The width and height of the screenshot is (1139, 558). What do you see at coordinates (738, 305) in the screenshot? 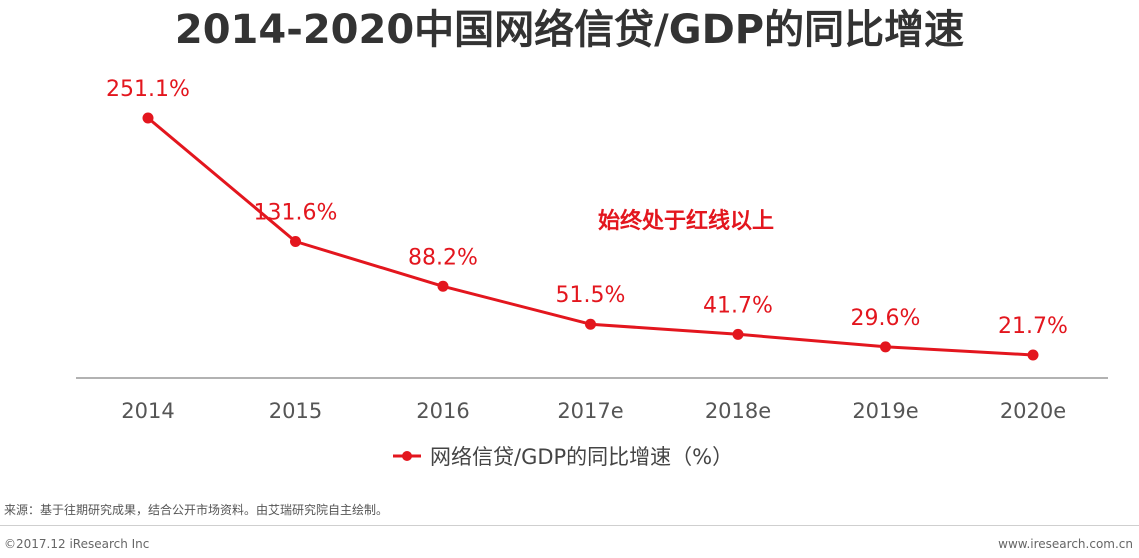
I see `data-label: 41.7%` at bounding box center [738, 305].